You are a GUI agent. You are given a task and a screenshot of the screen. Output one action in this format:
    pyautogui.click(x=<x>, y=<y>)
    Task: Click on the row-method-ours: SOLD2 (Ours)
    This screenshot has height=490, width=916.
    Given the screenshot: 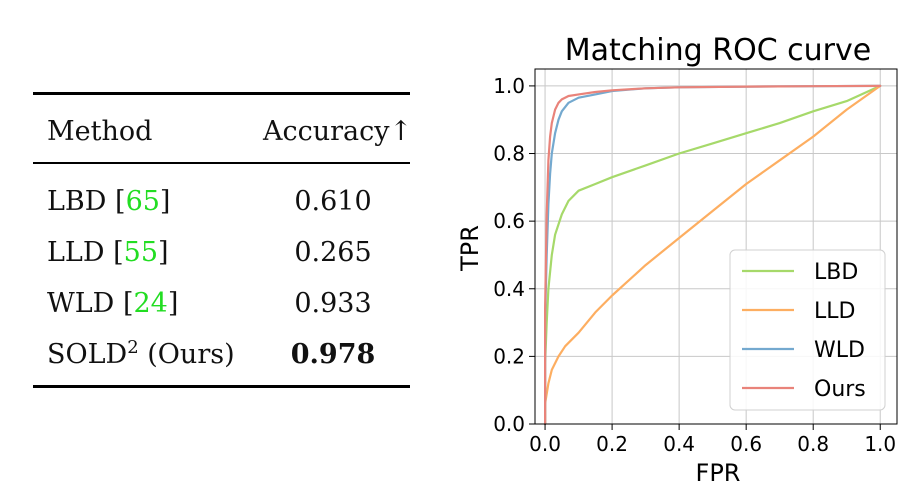 What is the action you would take?
    pyautogui.click(x=141, y=353)
    